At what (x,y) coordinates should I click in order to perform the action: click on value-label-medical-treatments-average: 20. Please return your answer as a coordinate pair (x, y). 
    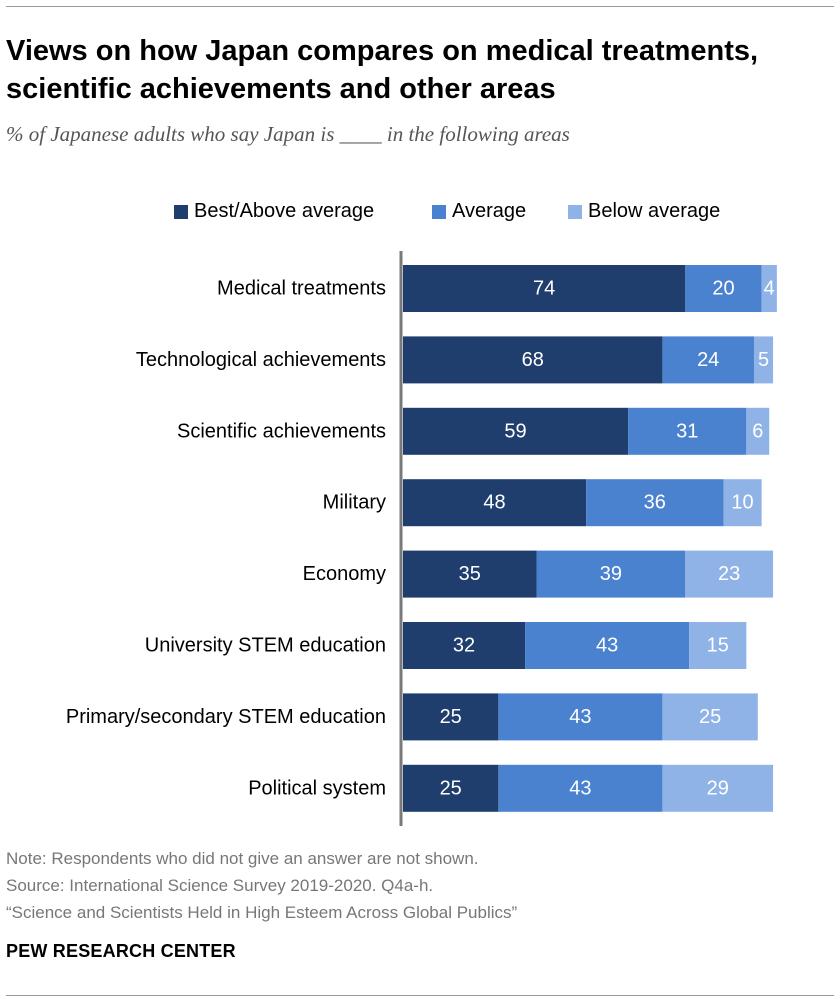
    Looking at the image, I should click on (723, 289).